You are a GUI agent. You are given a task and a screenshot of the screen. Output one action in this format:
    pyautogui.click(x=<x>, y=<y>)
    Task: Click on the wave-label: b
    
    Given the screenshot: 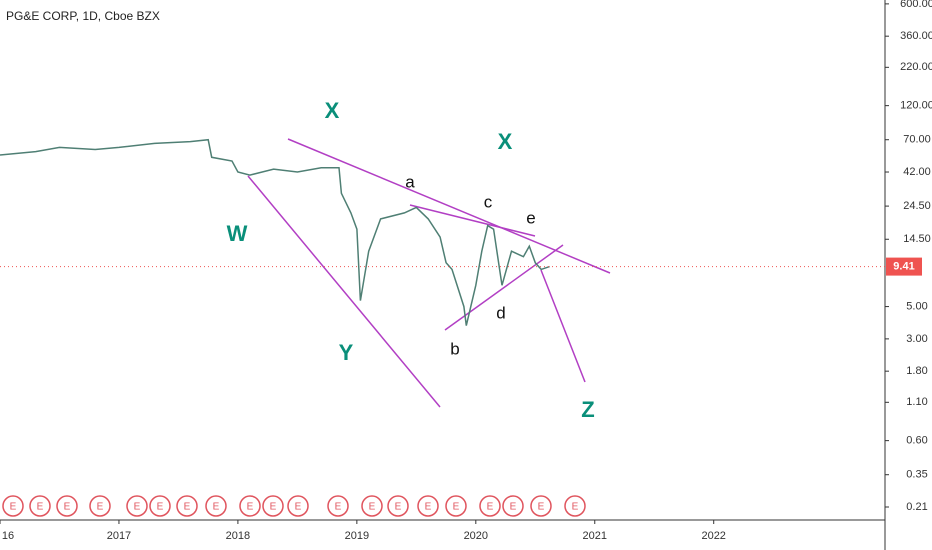 What is the action you would take?
    pyautogui.click(x=454, y=348)
    